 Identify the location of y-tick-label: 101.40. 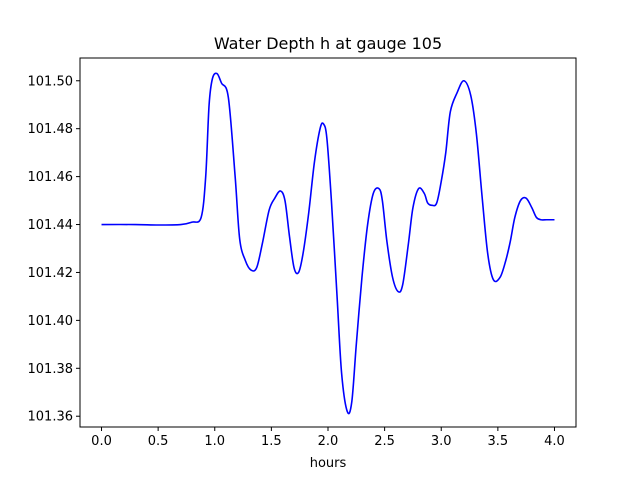
(51, 321).